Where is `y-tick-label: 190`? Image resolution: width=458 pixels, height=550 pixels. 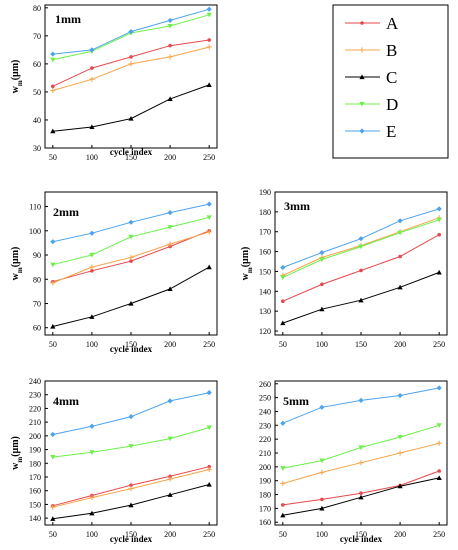 y-tick-label: 190 is located at coordinates (265, 481).